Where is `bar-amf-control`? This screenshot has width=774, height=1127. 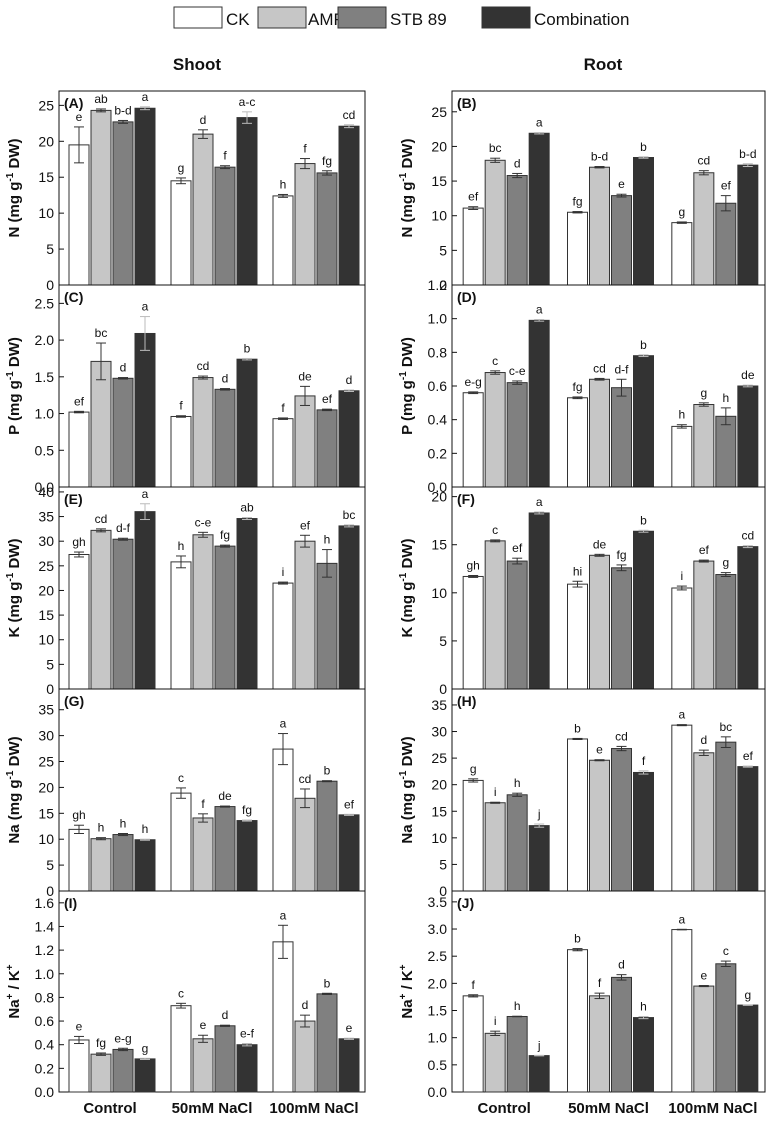 bar-amf-control is located at coordinates (495, 430).